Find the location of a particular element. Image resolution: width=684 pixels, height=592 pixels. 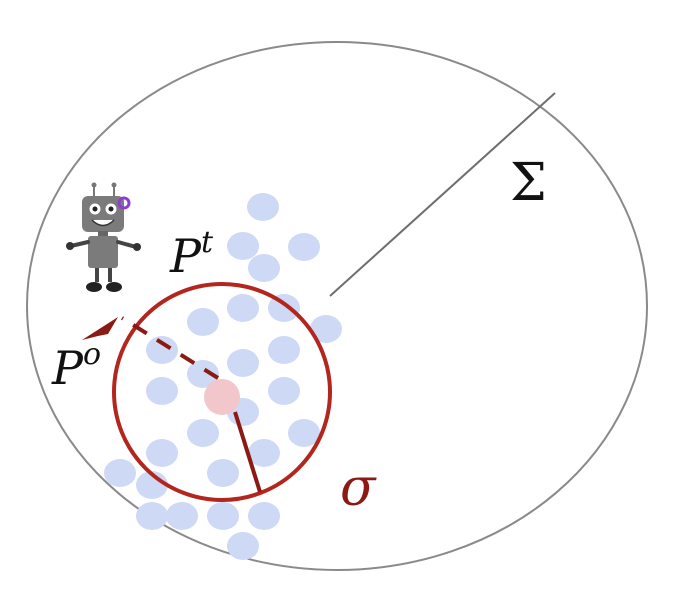

arrow-icon is located at coordinates (100, 328).